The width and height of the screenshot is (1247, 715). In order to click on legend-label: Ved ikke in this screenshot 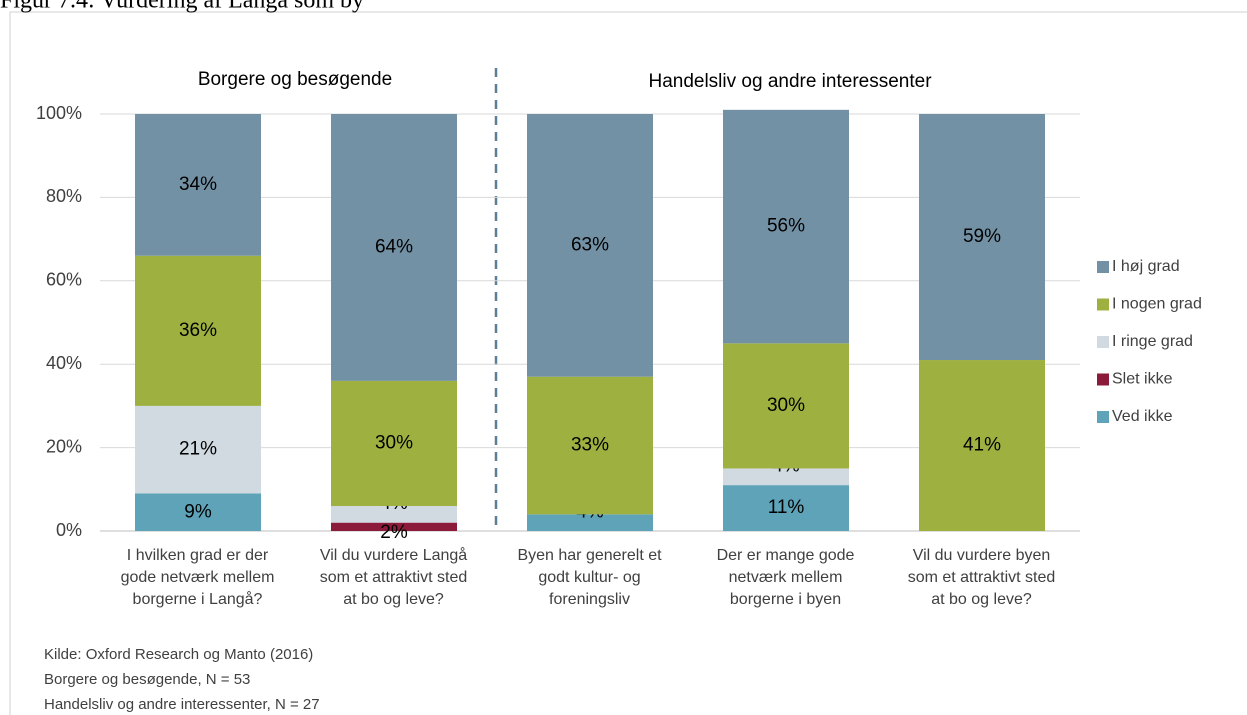, I will do `click(1142, 416)`.